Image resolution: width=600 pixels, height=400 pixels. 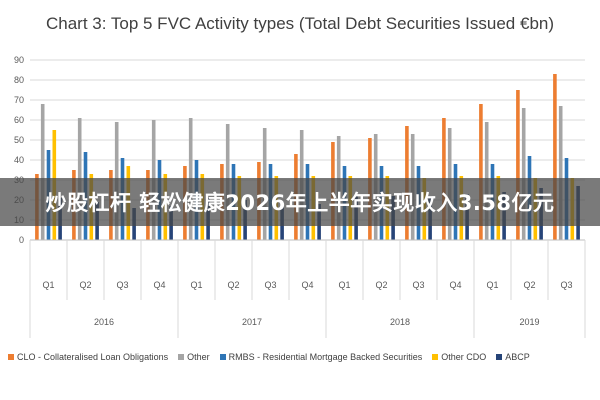 I want to click on legend-swatch-other, so click(x=181, y=357).